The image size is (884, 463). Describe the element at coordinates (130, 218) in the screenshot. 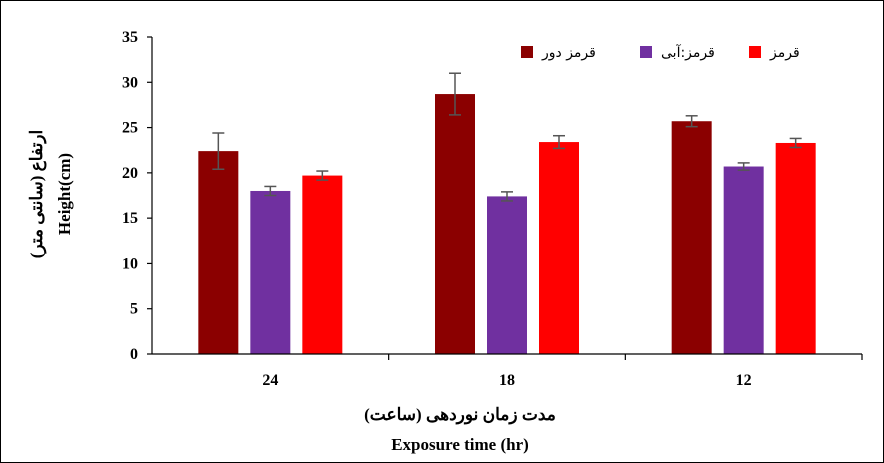

I see `y-tick-label: 15` at that location.